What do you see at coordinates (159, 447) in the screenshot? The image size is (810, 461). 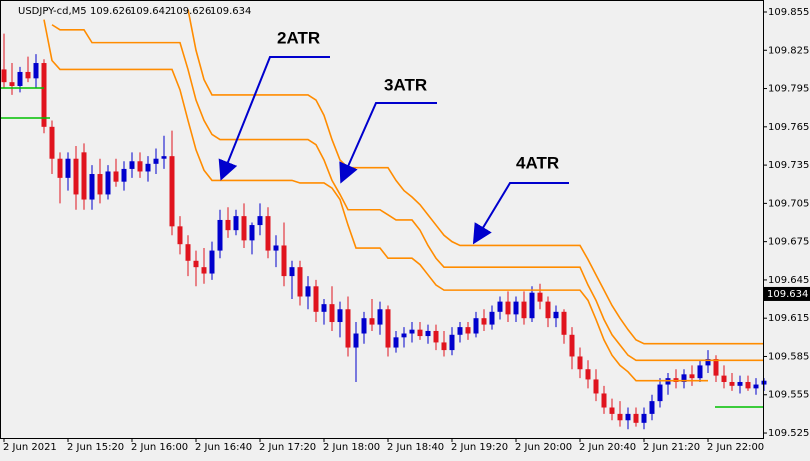 I see `x-tick-label: 2 Jun 16:00` at bounding box center [159, 447].